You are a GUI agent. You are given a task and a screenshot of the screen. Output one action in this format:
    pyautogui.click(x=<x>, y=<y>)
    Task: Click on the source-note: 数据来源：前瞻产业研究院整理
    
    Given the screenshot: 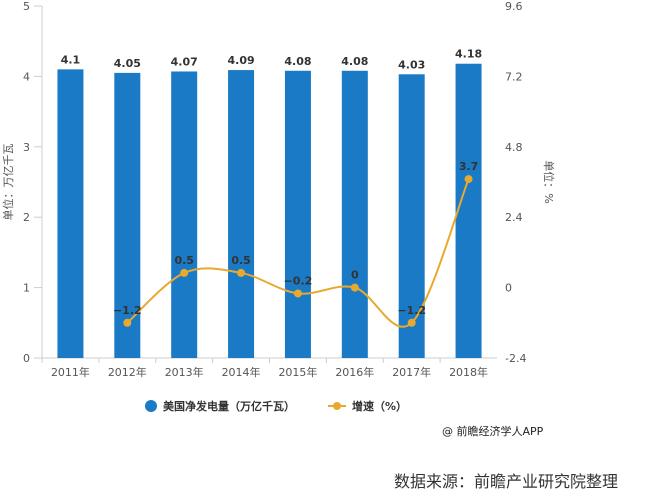 What is the action you would take?
    pyautogui.click(x=506, y=481)
    